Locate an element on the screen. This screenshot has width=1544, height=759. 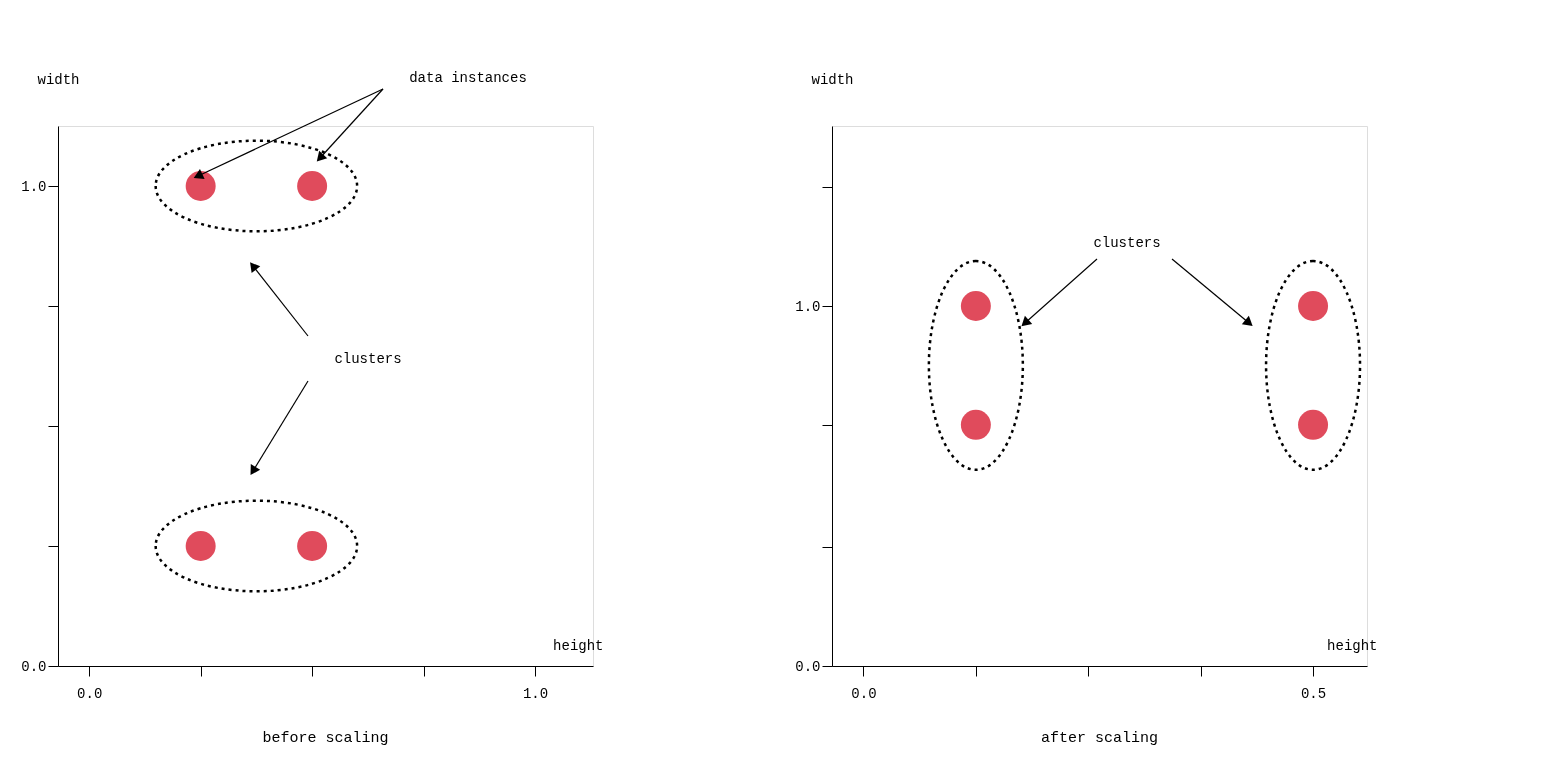
text: after scaling is located at coordinates (1099, 738).